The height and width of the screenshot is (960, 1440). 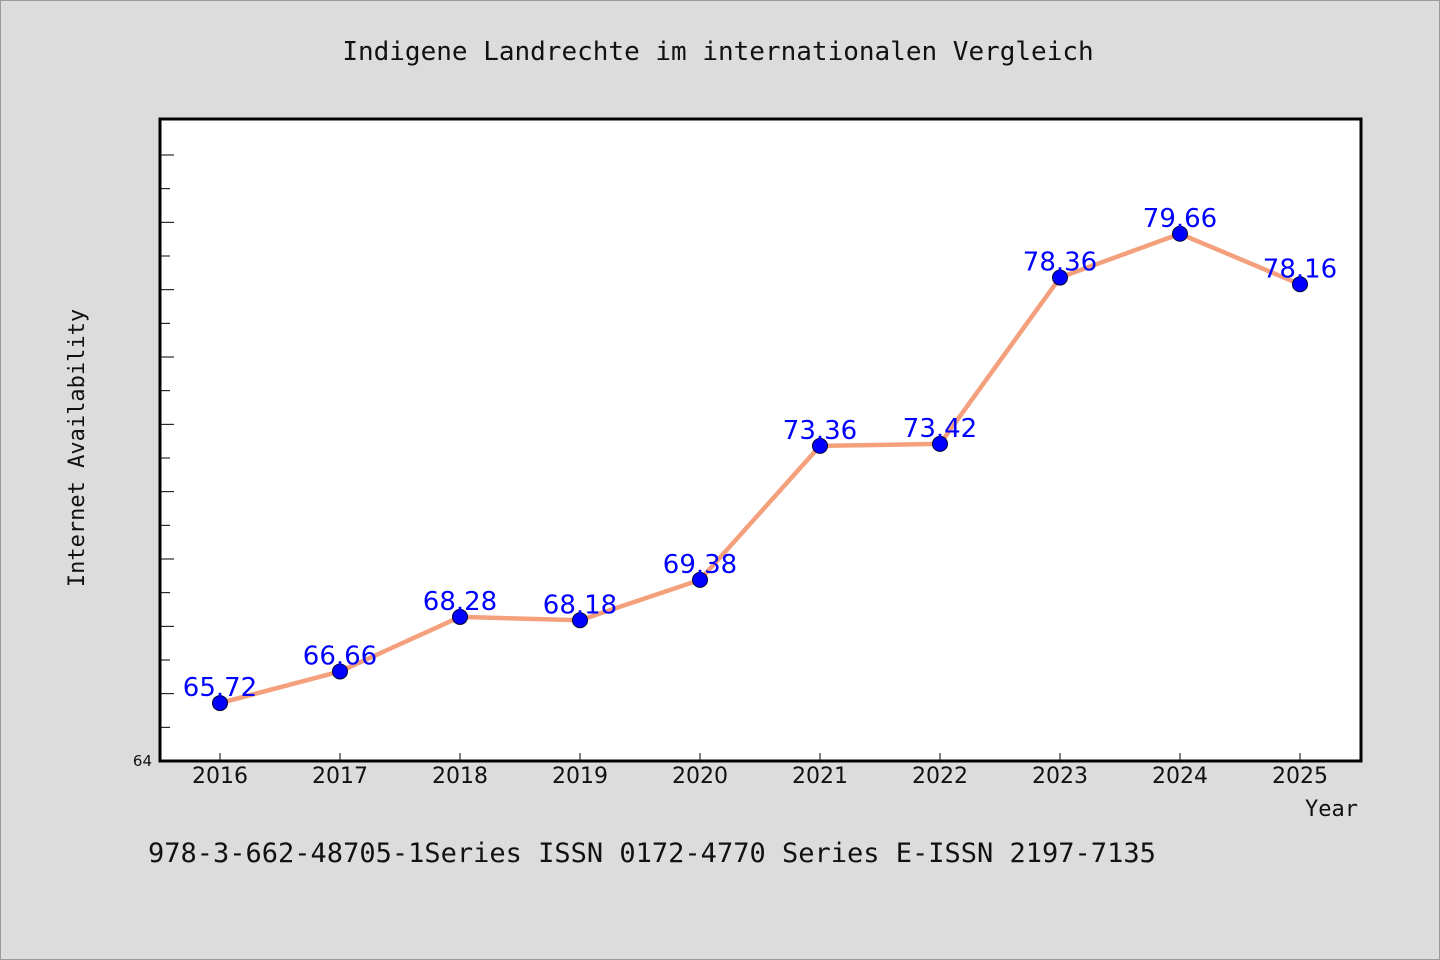 I want to click on x-tick-label: 2024, so click(x=1180, y=776).